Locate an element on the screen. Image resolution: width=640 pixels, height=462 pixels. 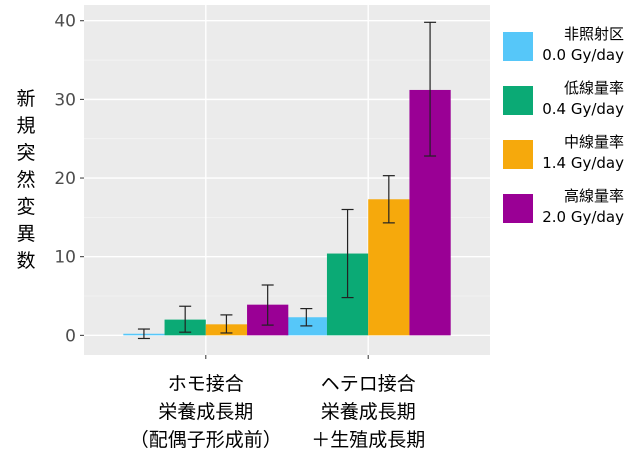
y-tick-label: 10 is located at coordinates (65, 258).